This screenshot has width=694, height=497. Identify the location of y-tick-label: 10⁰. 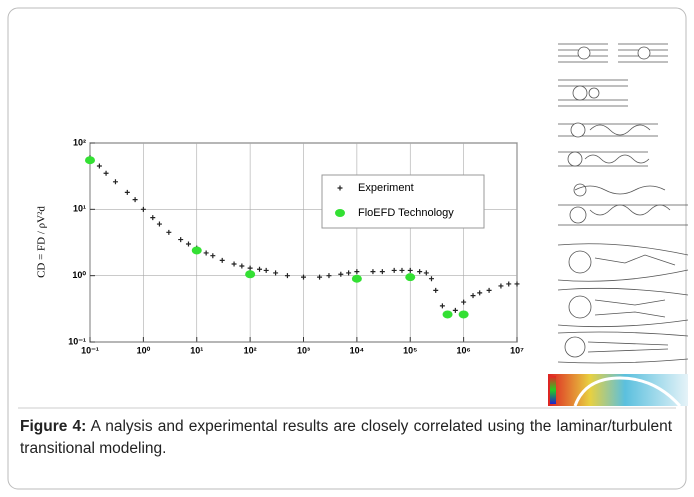
(79, 275).